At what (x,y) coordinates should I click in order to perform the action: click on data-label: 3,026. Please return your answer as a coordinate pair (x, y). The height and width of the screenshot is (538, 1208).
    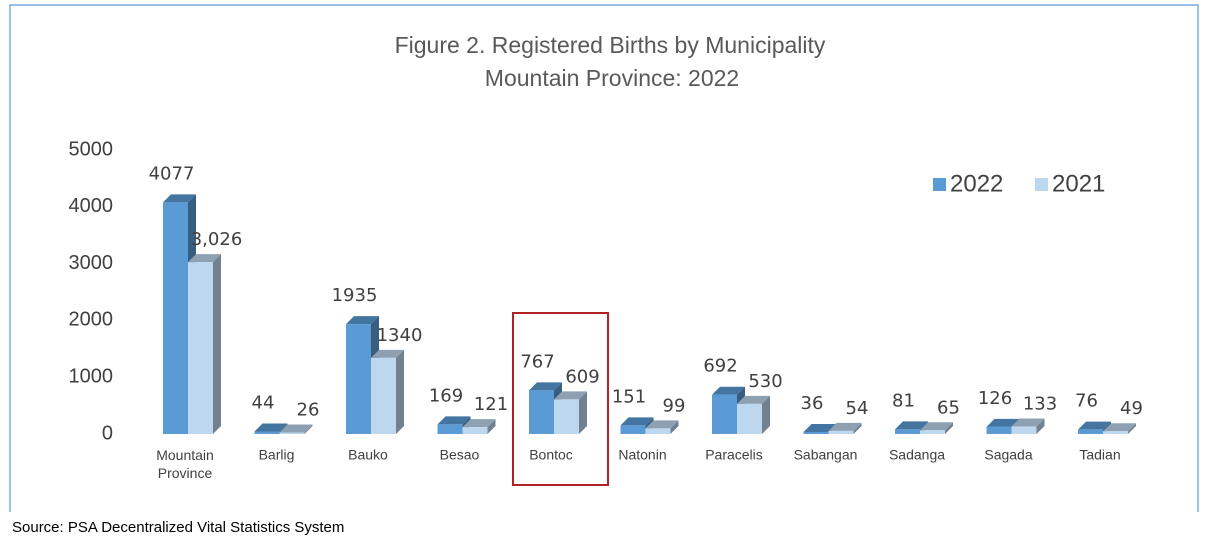
    Looking at the image, I should click on (217, 239).